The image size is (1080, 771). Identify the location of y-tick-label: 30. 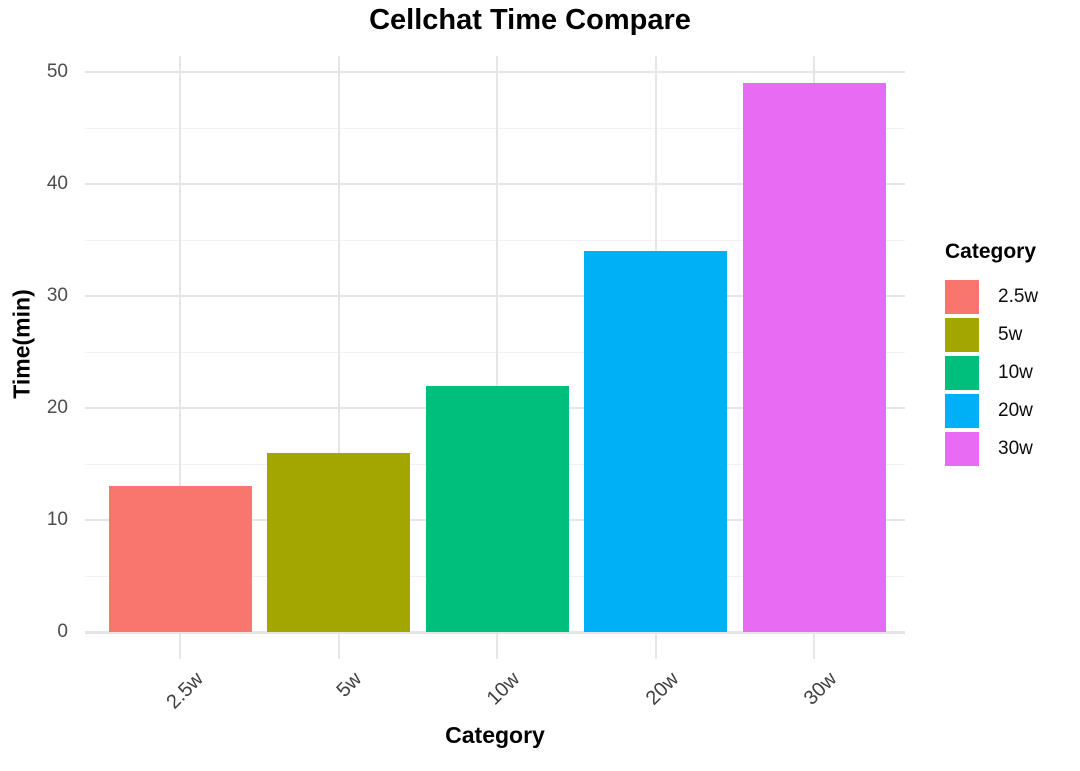
(57, 295).